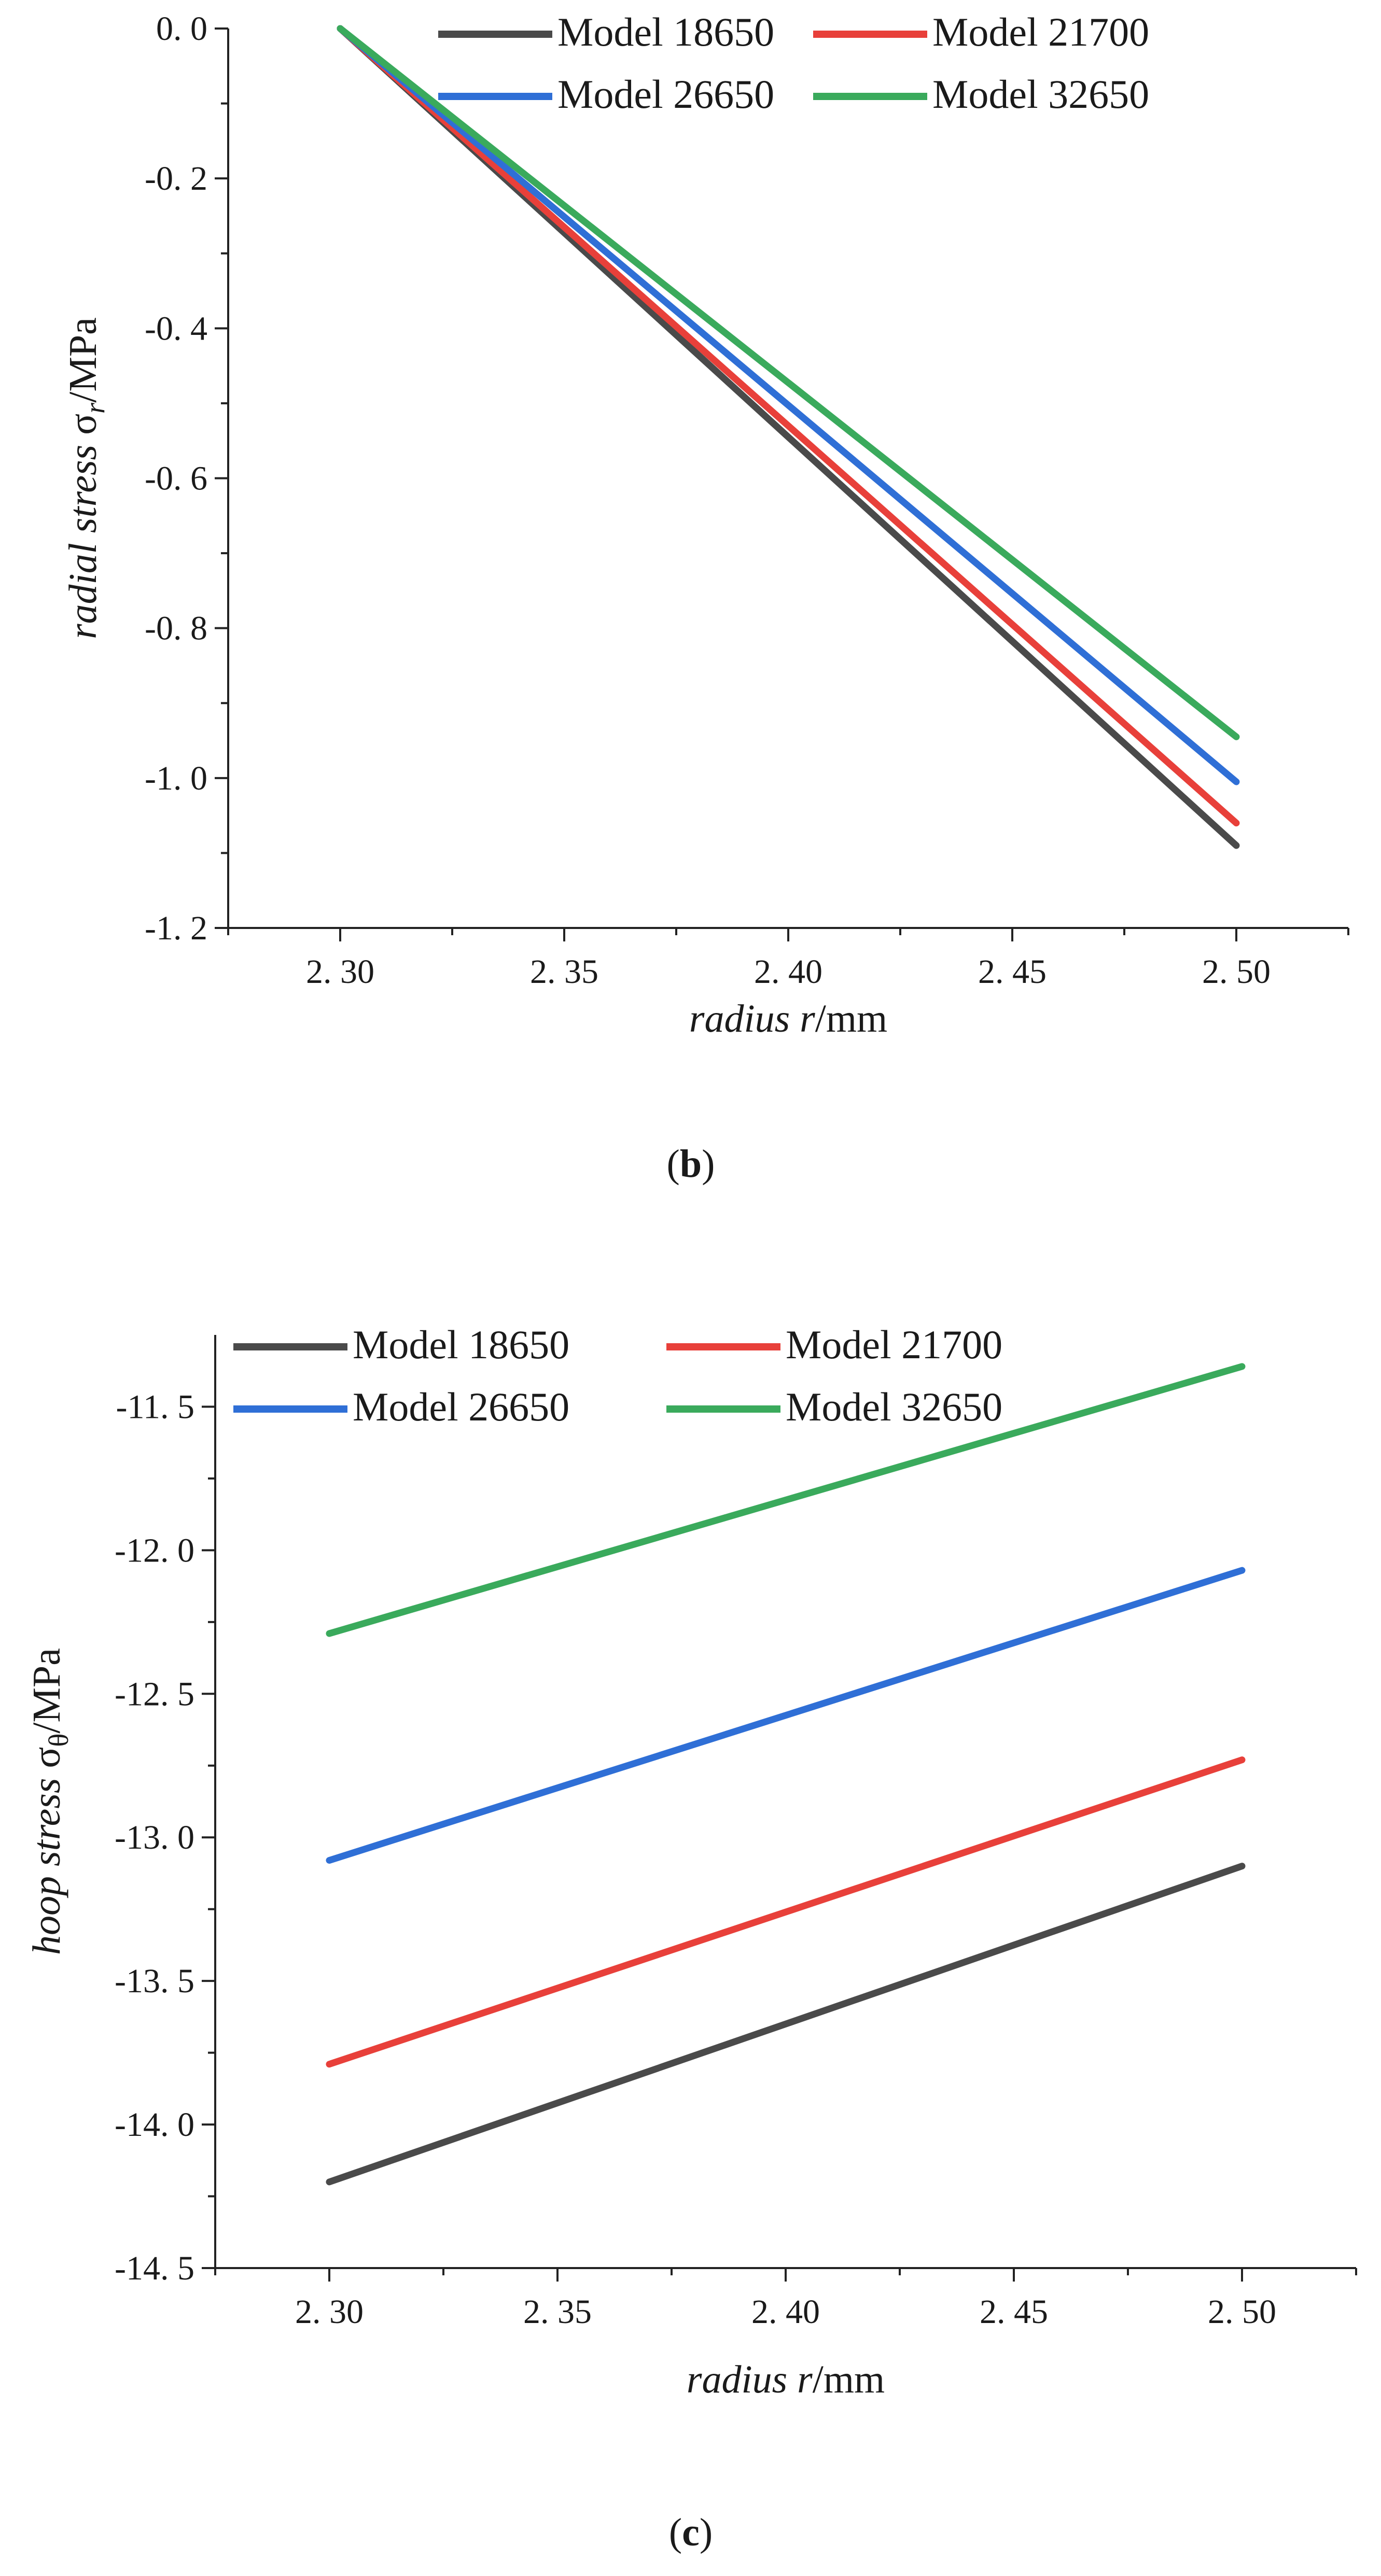 The image size is (1381, 2576). Describe the element at coordinates (176, 179) in the screenshot. I see `y-tick-label: -0. 2` at that location.